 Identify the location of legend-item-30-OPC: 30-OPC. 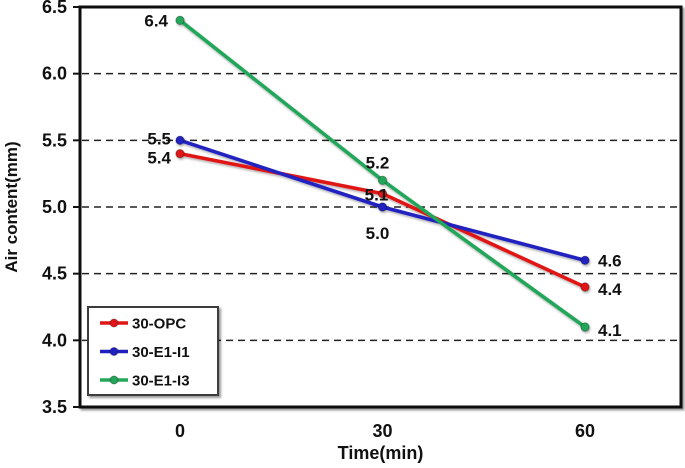
(143, 324).